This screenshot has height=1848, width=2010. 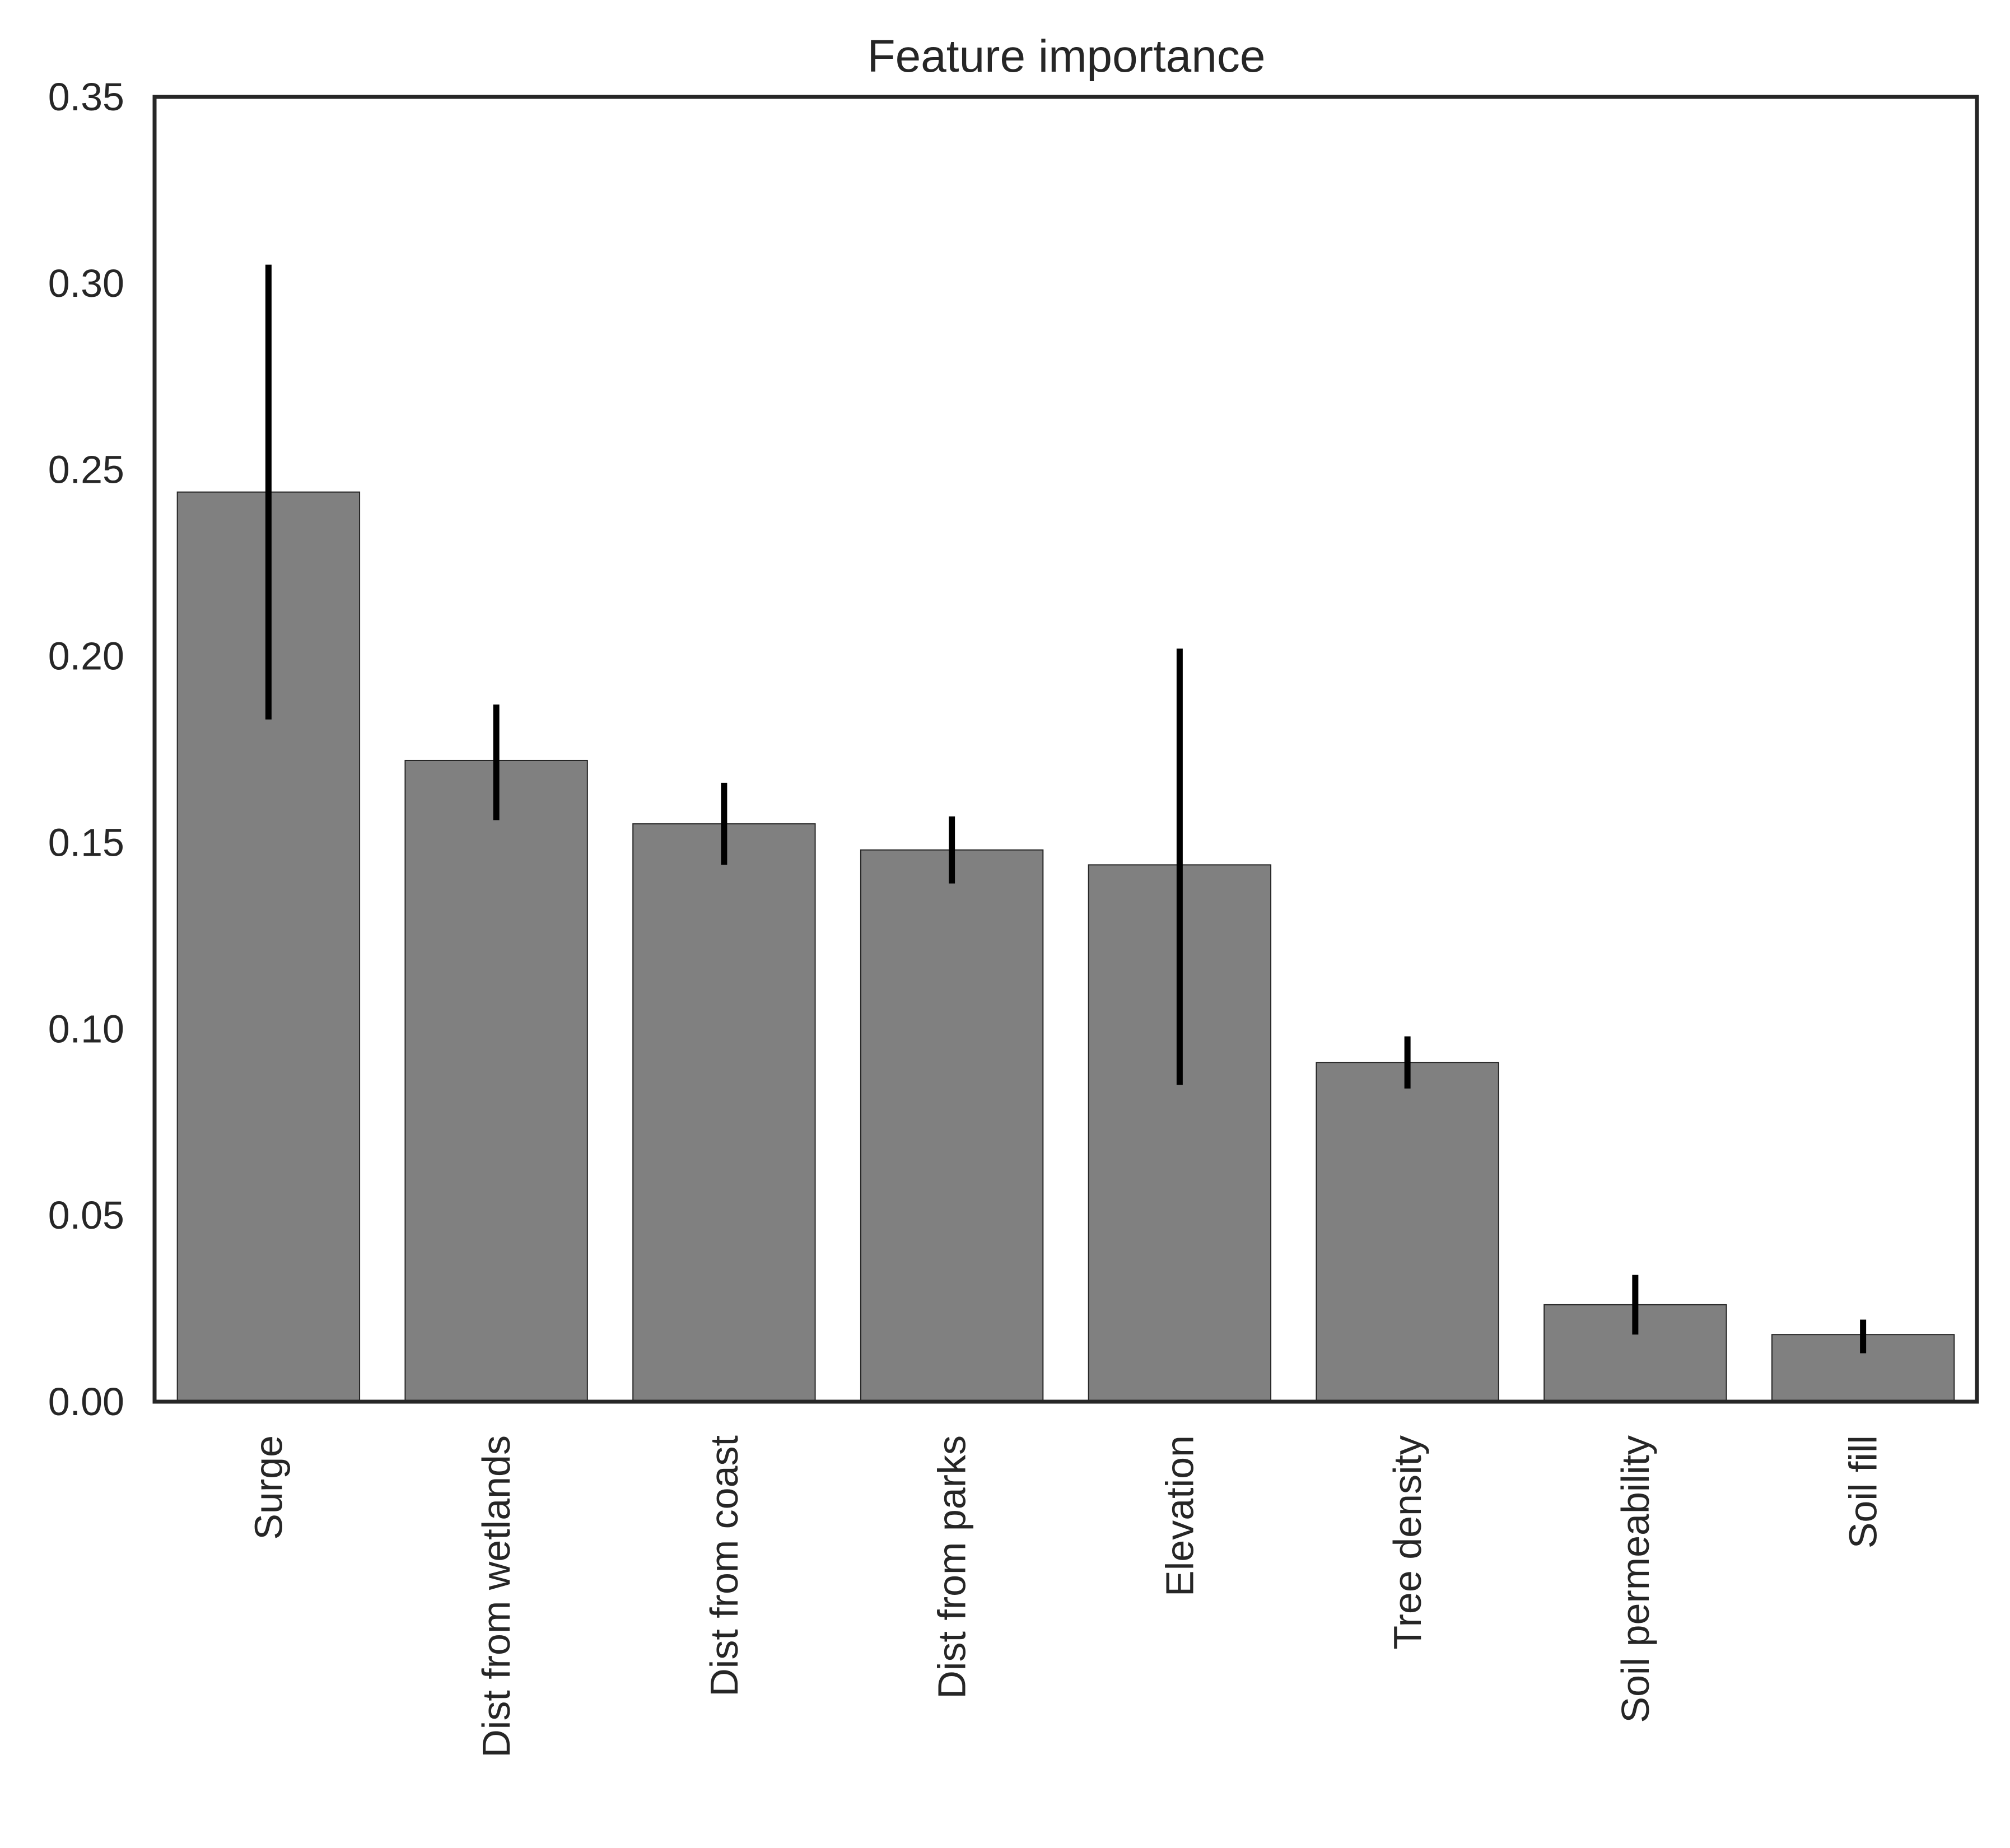 I want to click on y-tick-label: 0.35, so click(x=86, y=97).